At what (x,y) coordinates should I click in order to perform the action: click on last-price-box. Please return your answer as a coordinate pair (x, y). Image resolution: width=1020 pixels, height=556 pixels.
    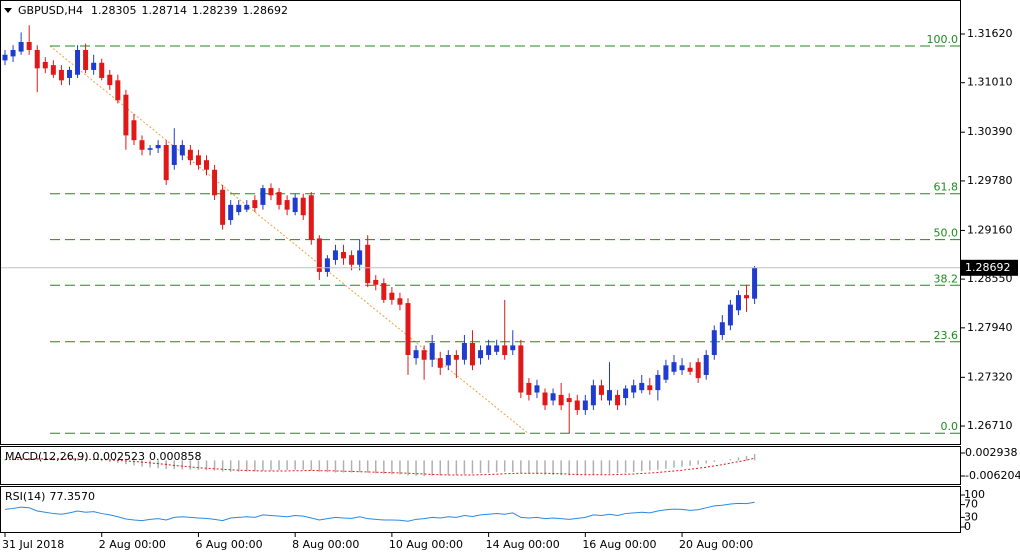
    Looking at the image, I should click on (989, 267).